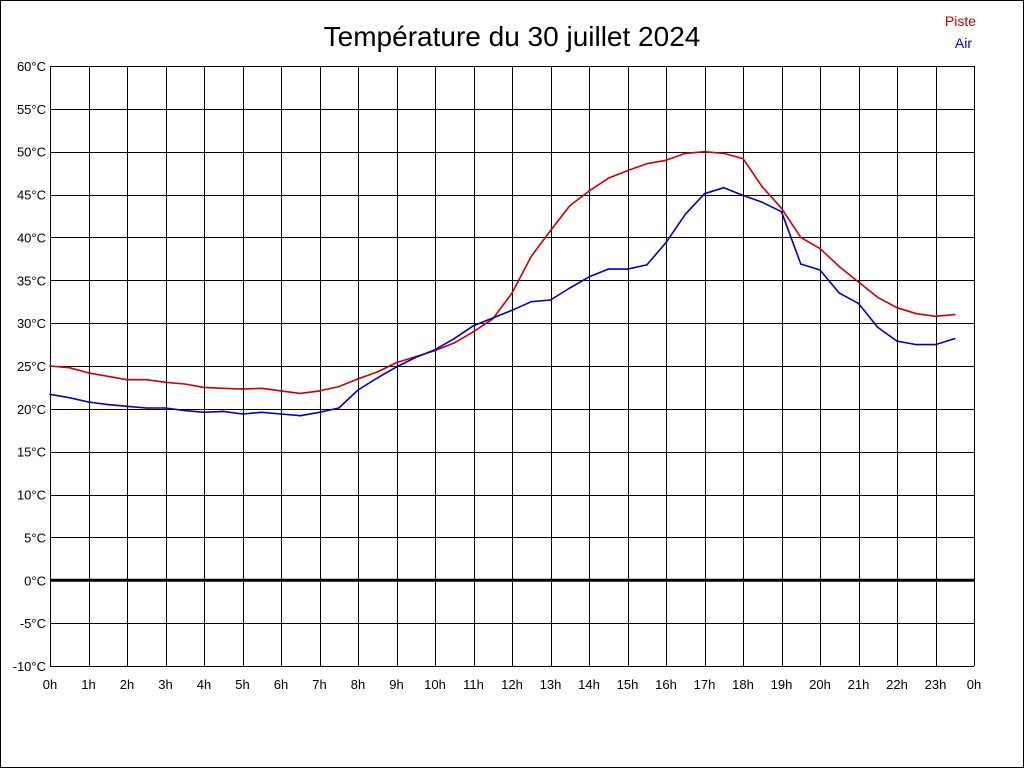 The height and width of the screenshot is (768, 1024). I want to click on x-tick-label: 9h, so click(396, 684).